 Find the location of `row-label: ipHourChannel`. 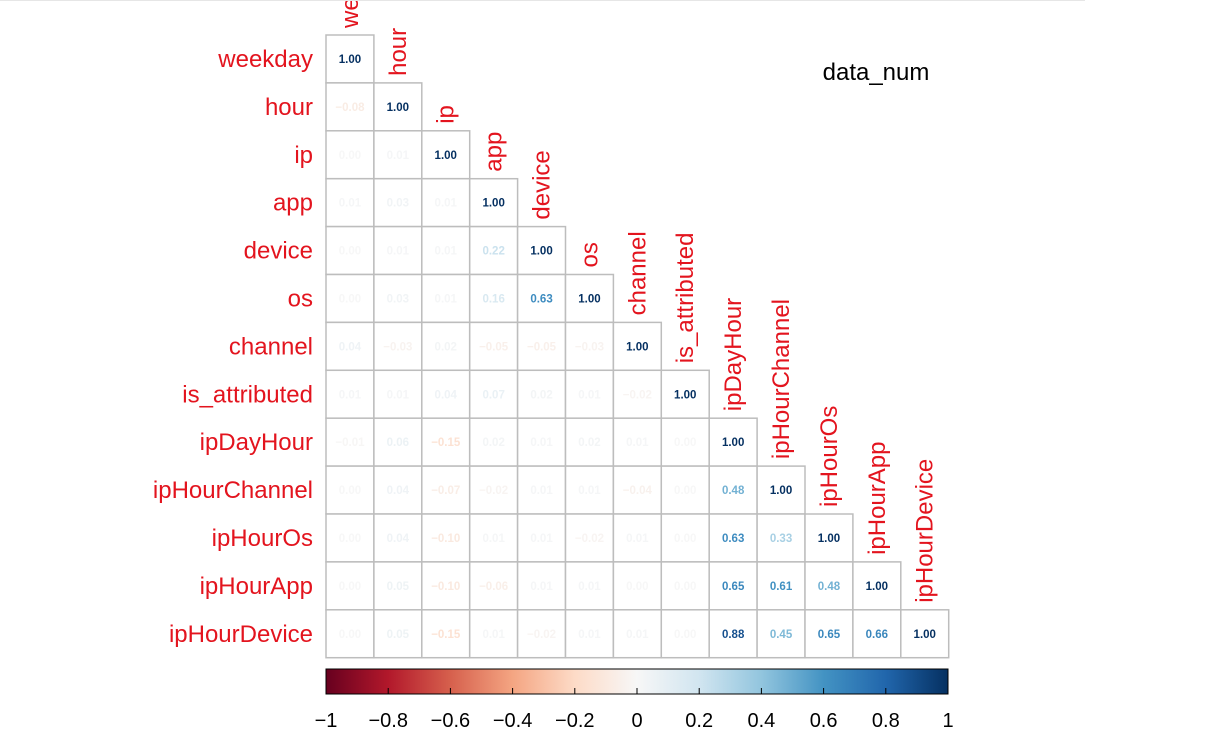

row-label: ipHourChannel is located at coordinates (233, 490).